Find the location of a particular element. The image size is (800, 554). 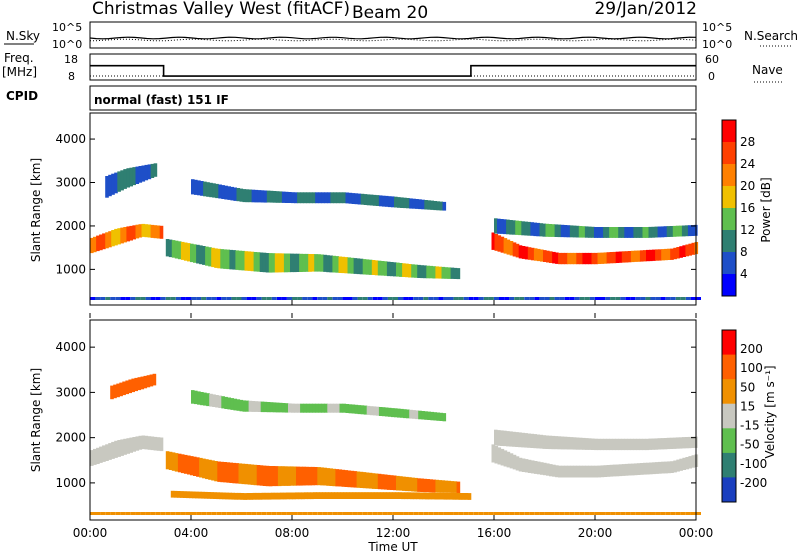

velocity-colorbar-label: Velocity [m s⁻¹] is located at coordinates (770, 411).